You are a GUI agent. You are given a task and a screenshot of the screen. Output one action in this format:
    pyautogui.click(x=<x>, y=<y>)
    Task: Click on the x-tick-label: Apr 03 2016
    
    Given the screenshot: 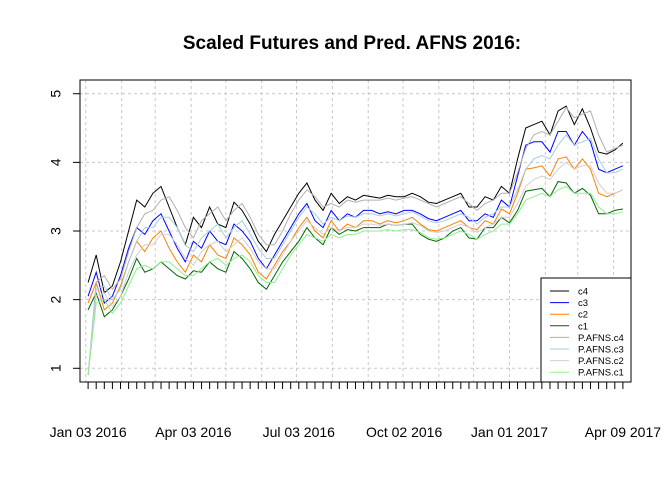 What is the action you would take?
    pyautogui.click(x=193, y=432)
    